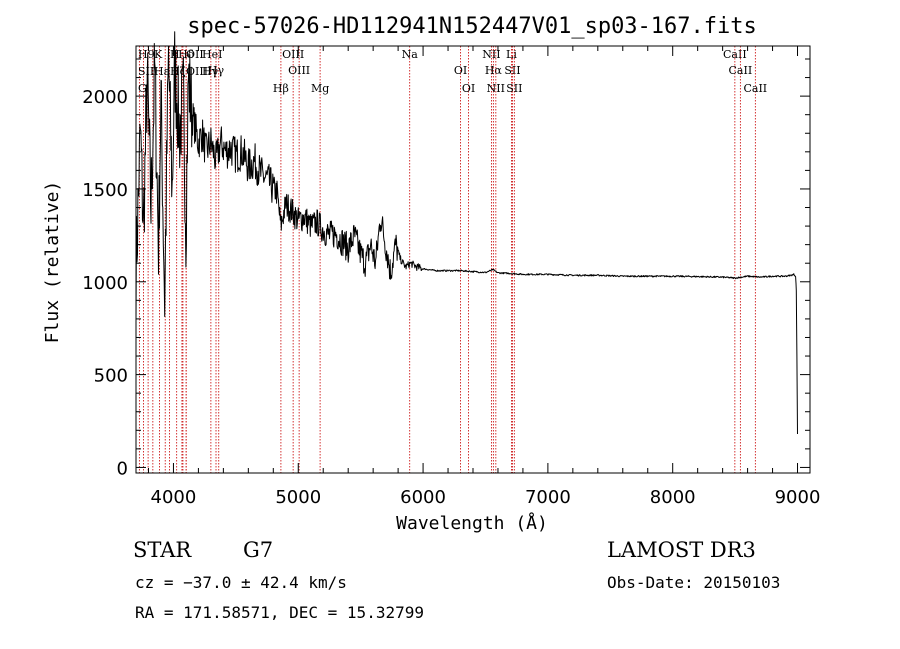 The width and height of the screenshot is (900, 649). I want to click on line-marker-label: Mg, so click(320, 88).